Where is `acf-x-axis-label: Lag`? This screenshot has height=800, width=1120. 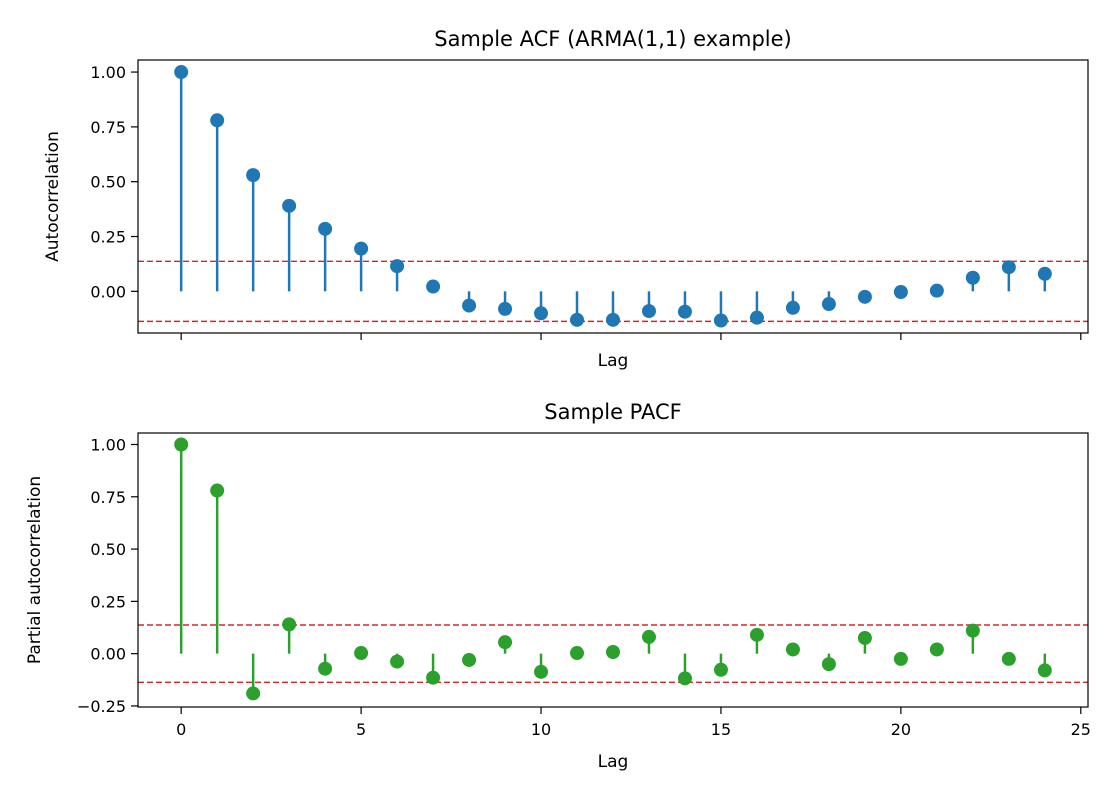
acf-x-axis-label: Lag is located at coordinates (613, 361).